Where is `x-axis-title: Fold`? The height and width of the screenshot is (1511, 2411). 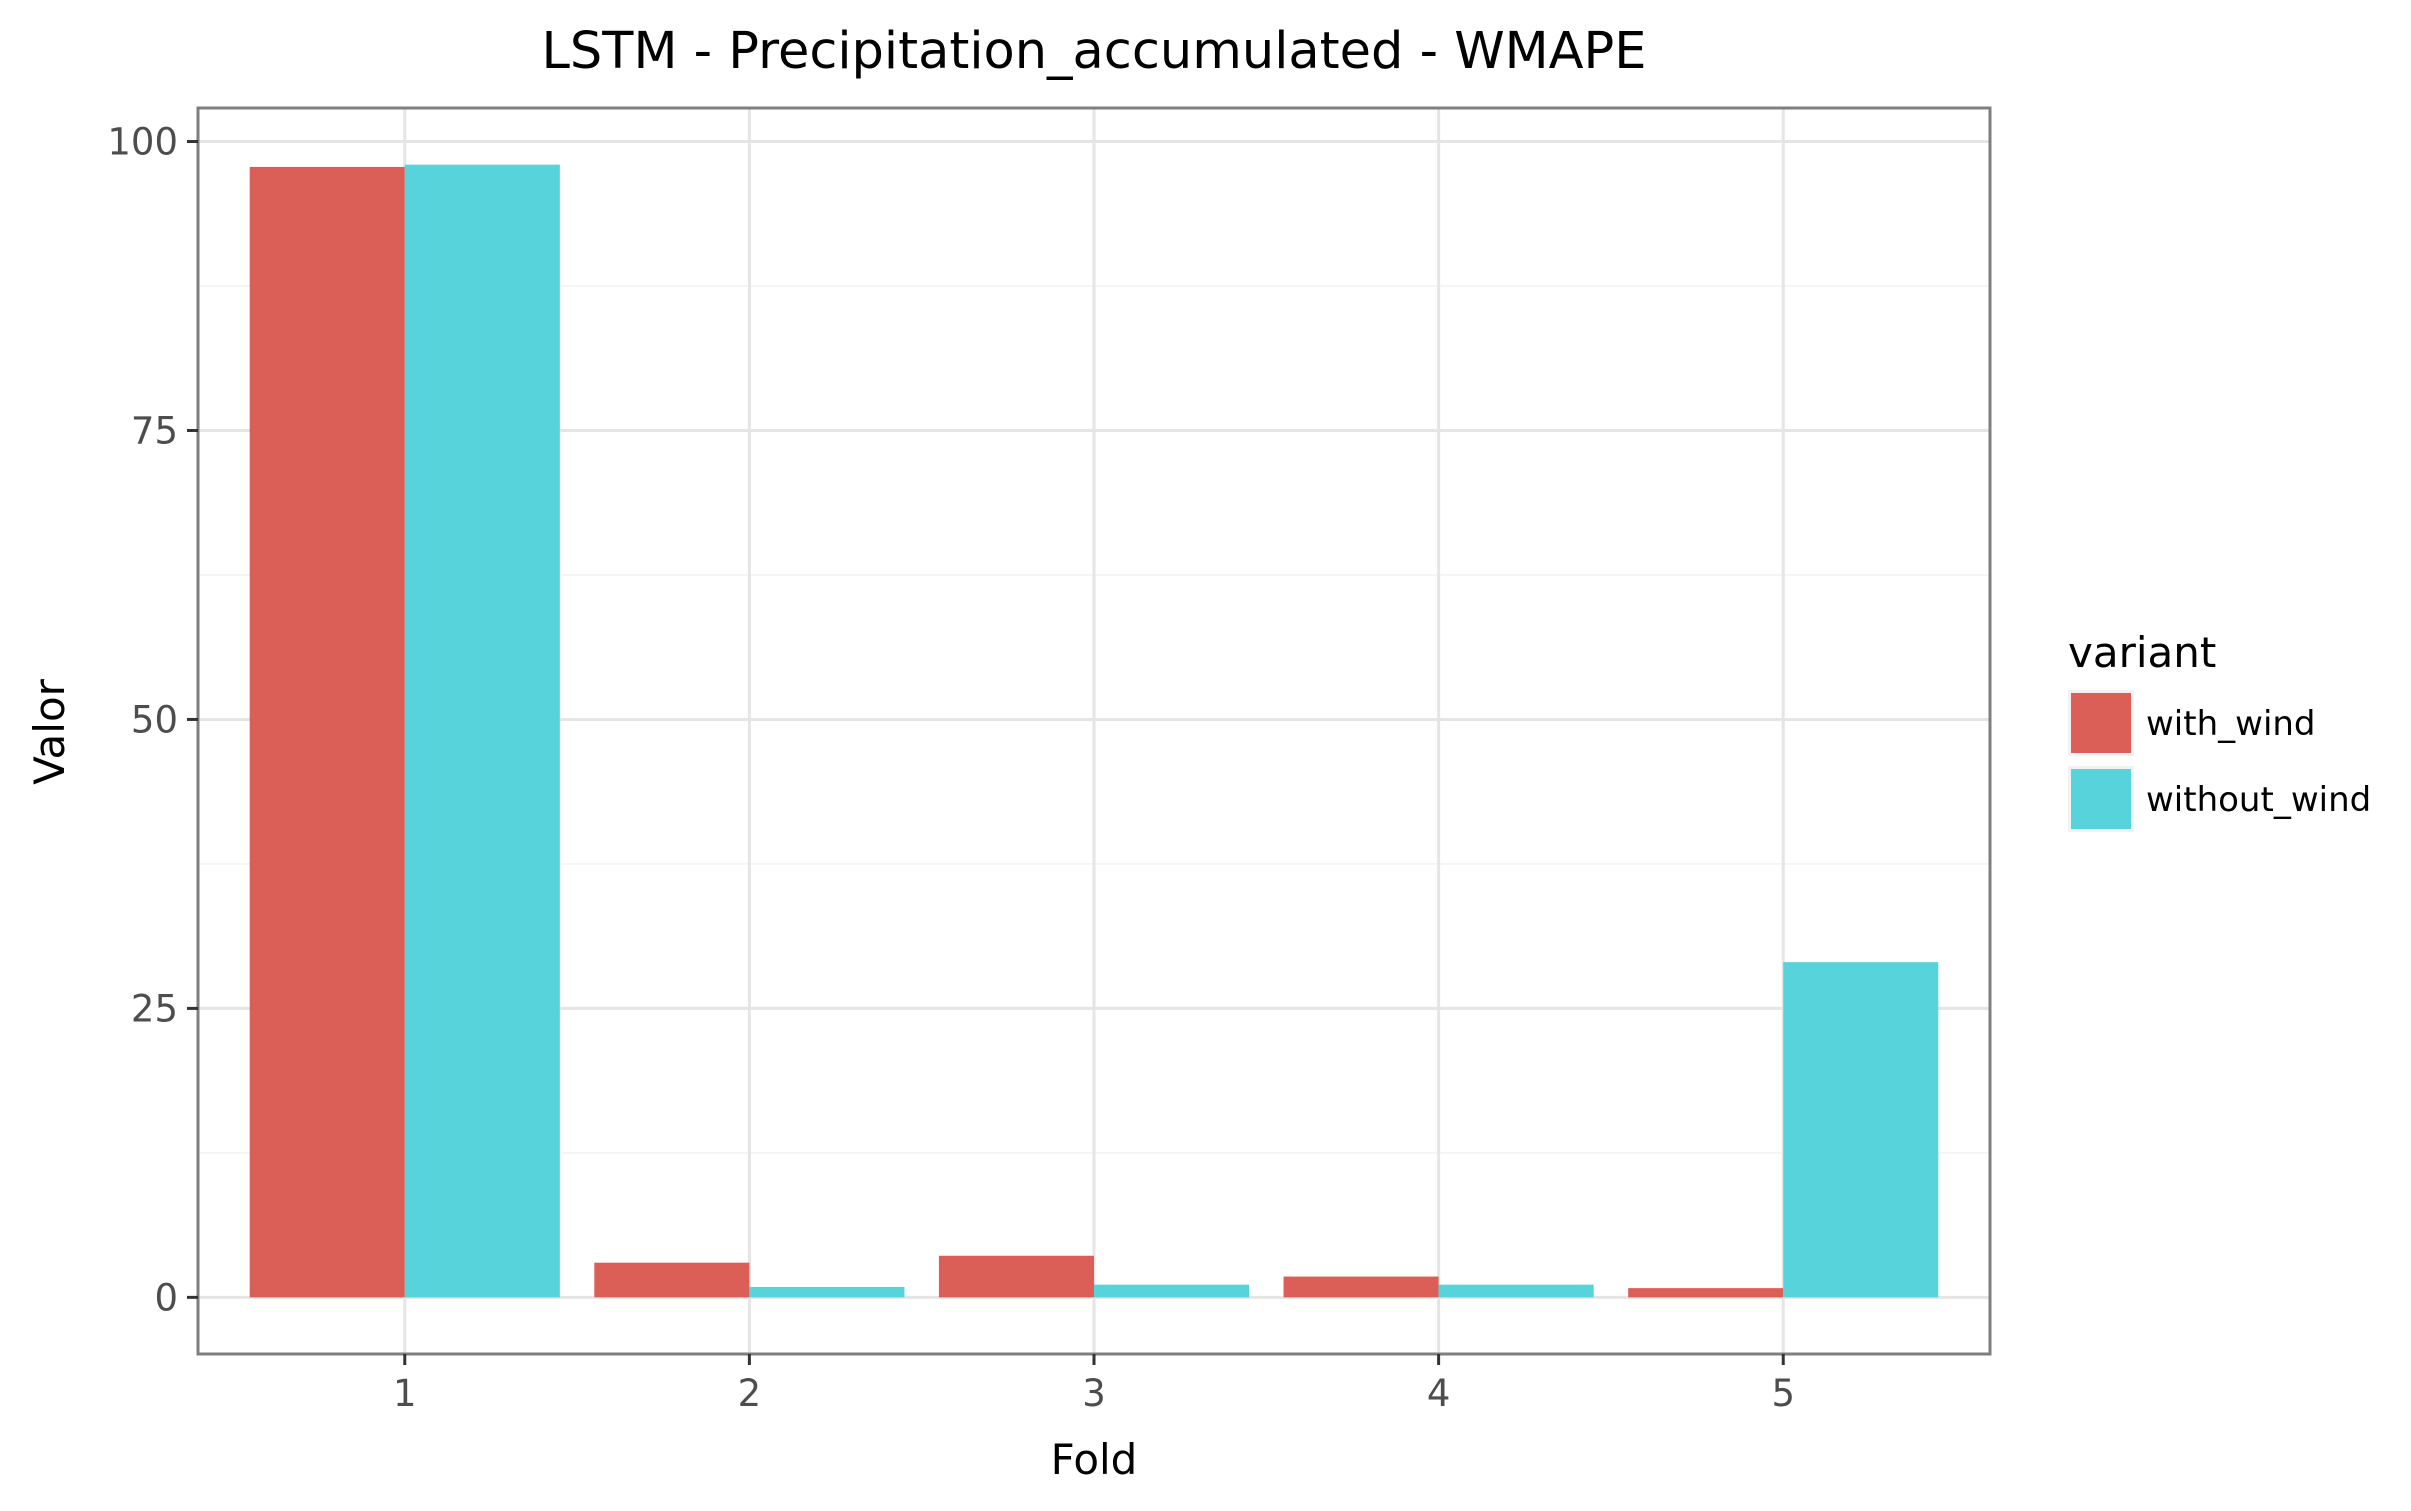 x-axis-title: Fold is located at coordinates (1094, 1459).